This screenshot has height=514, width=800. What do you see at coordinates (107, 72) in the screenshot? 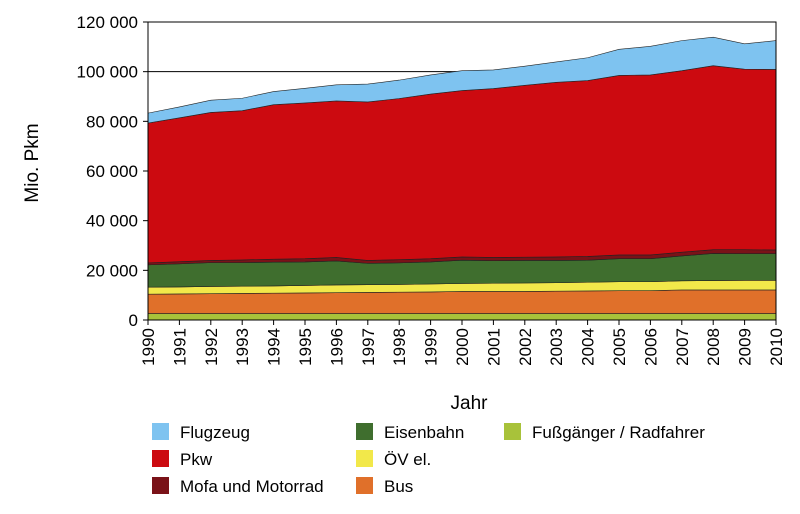
I see `y-tick-label: 100 000` at bounding box center [107, 72].